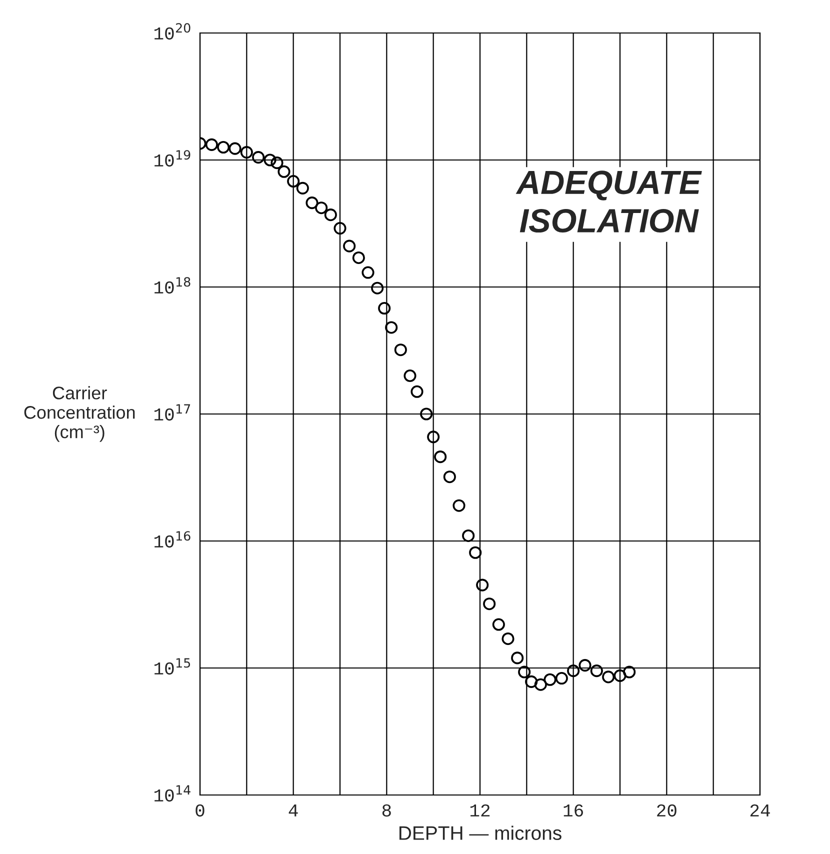 This screenshot has height=854, width=830. What do you see at coordinates (172, 412) in the screenshot?
I see `y-tick-label: 10$^{17}$` at bounding box center [172, 412].